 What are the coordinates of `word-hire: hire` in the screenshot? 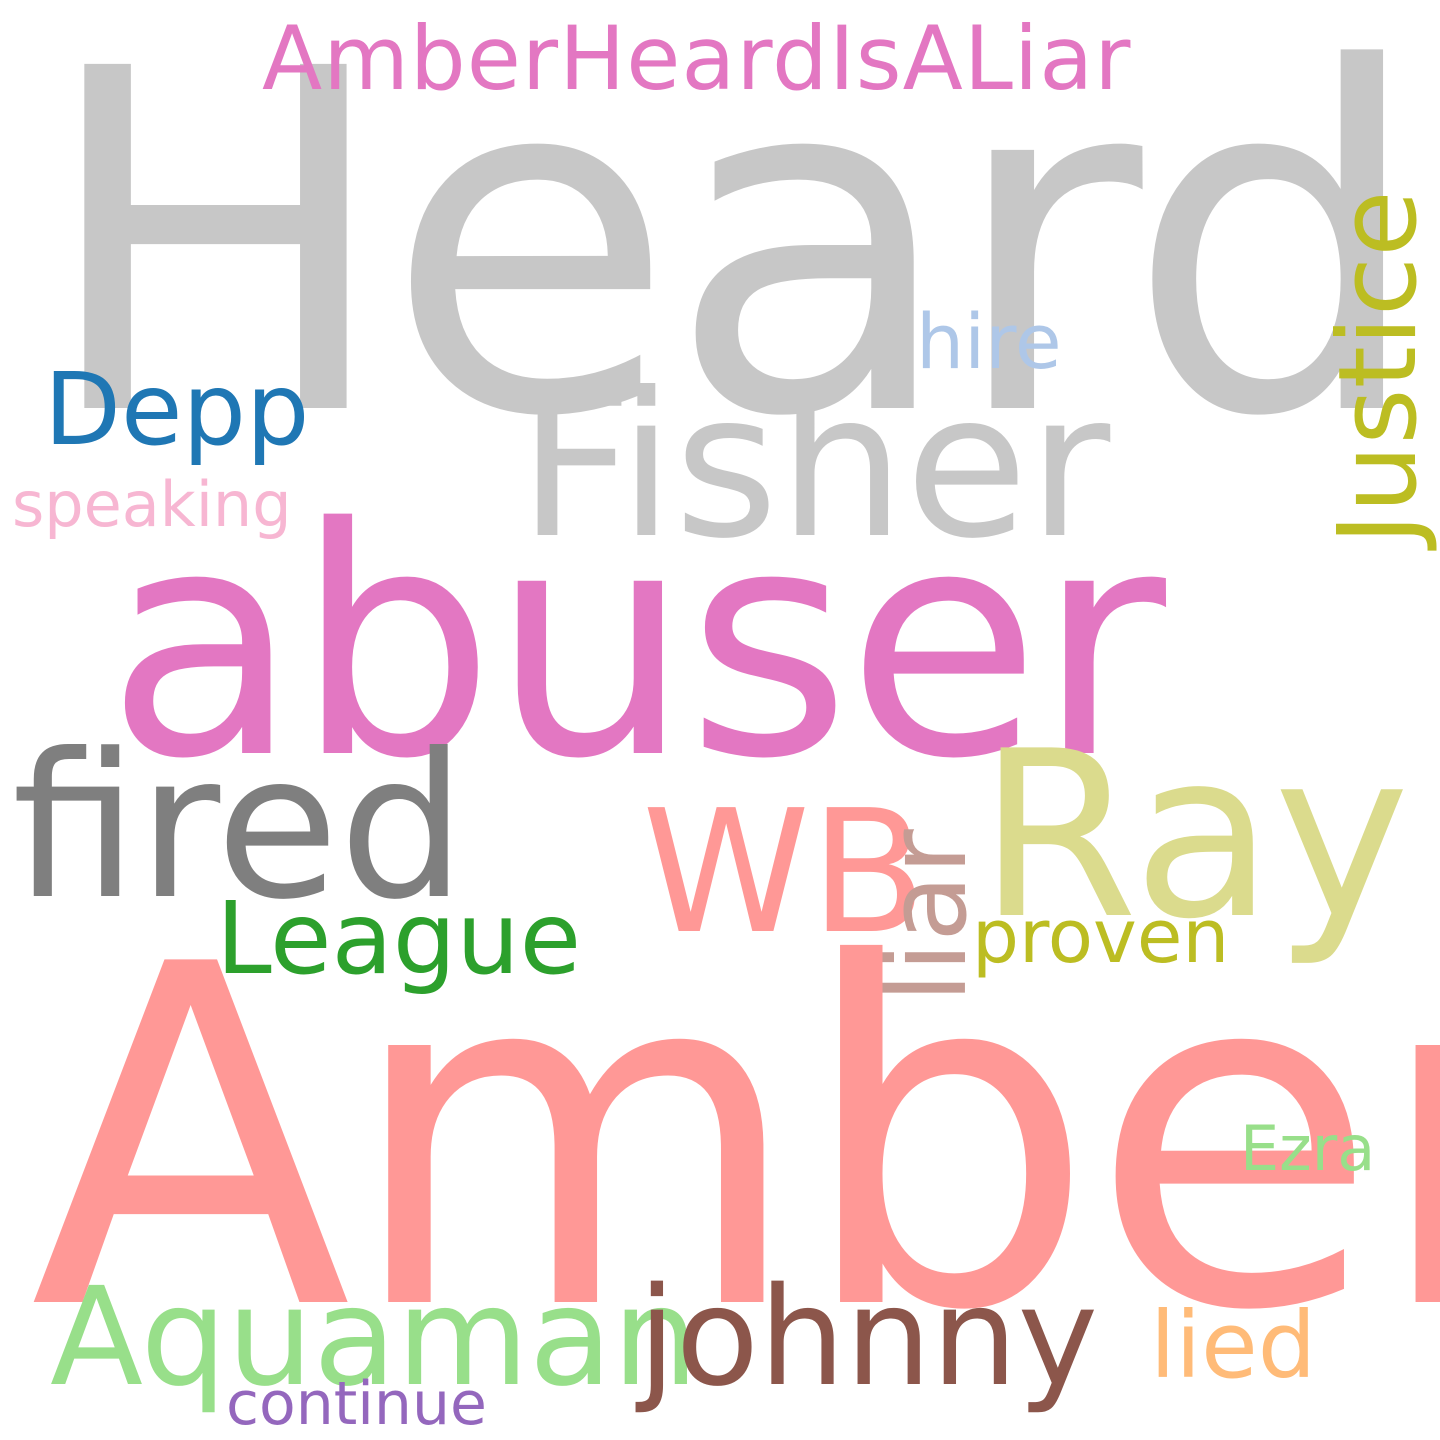 It's located at (989, 341).